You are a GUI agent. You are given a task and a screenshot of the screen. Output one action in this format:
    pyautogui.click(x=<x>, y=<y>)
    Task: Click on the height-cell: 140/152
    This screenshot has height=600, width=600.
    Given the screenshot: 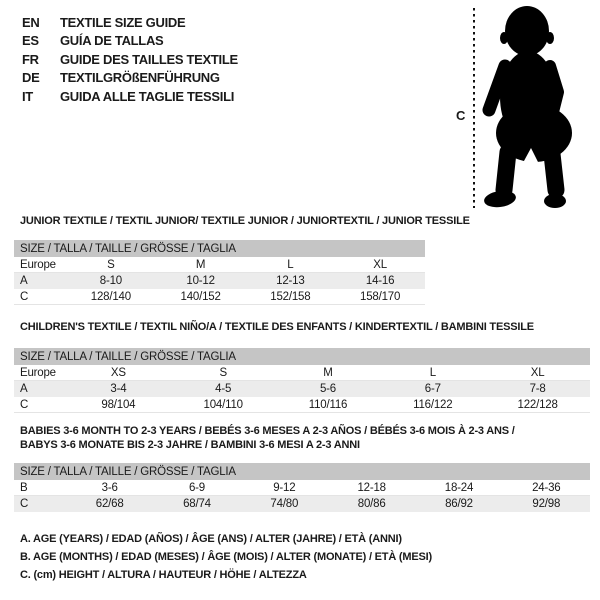 What is the action you would take?
    pyautogui.click(x=200, y=296)
    